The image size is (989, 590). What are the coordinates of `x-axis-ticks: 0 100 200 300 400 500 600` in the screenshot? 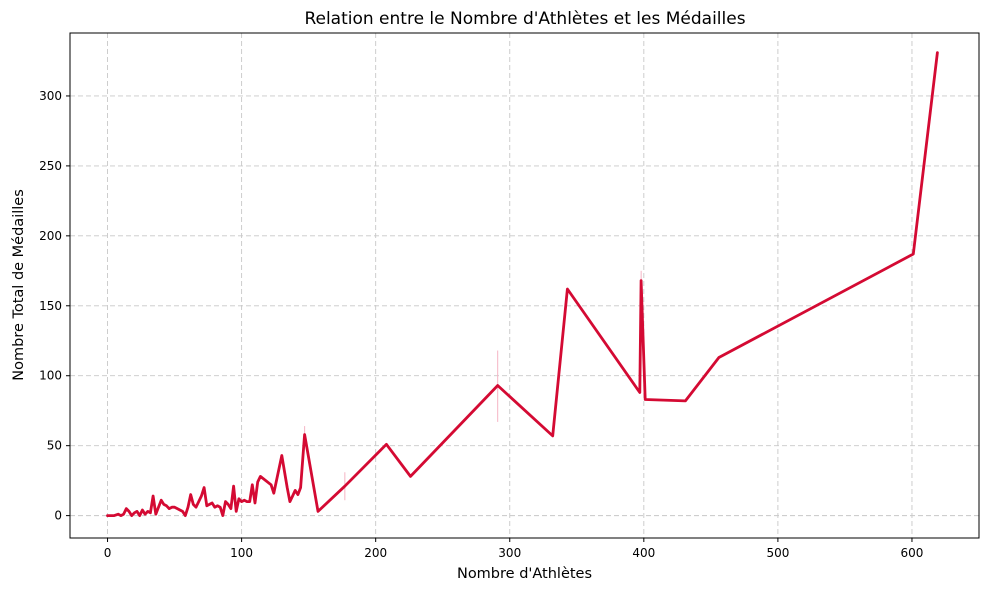 It's located at (514, 549).